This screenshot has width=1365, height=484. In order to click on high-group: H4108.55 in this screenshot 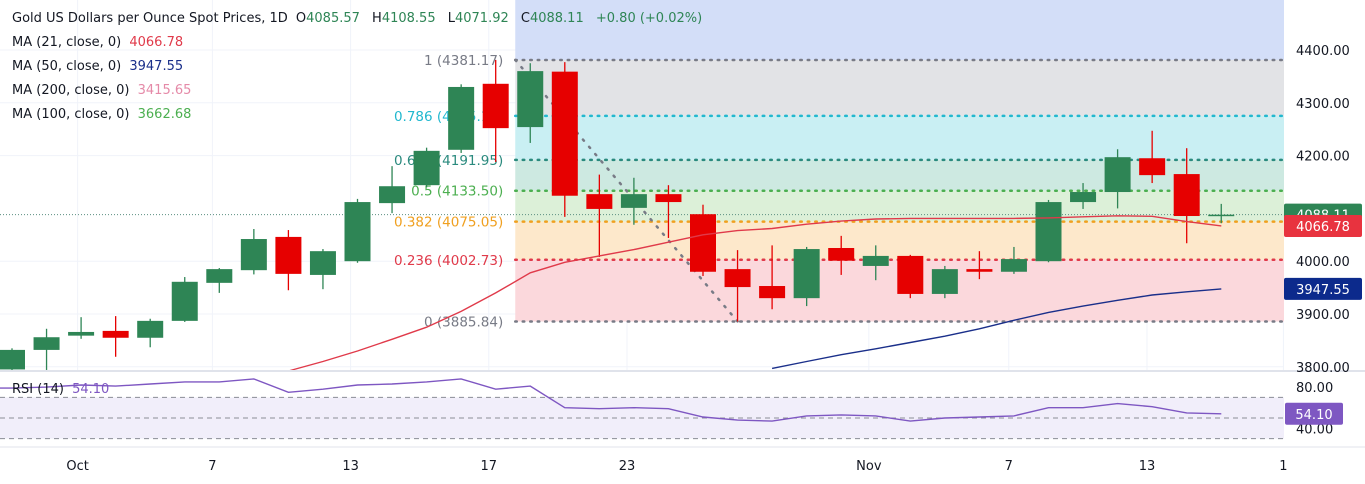, I will do `click(406, 18)`.